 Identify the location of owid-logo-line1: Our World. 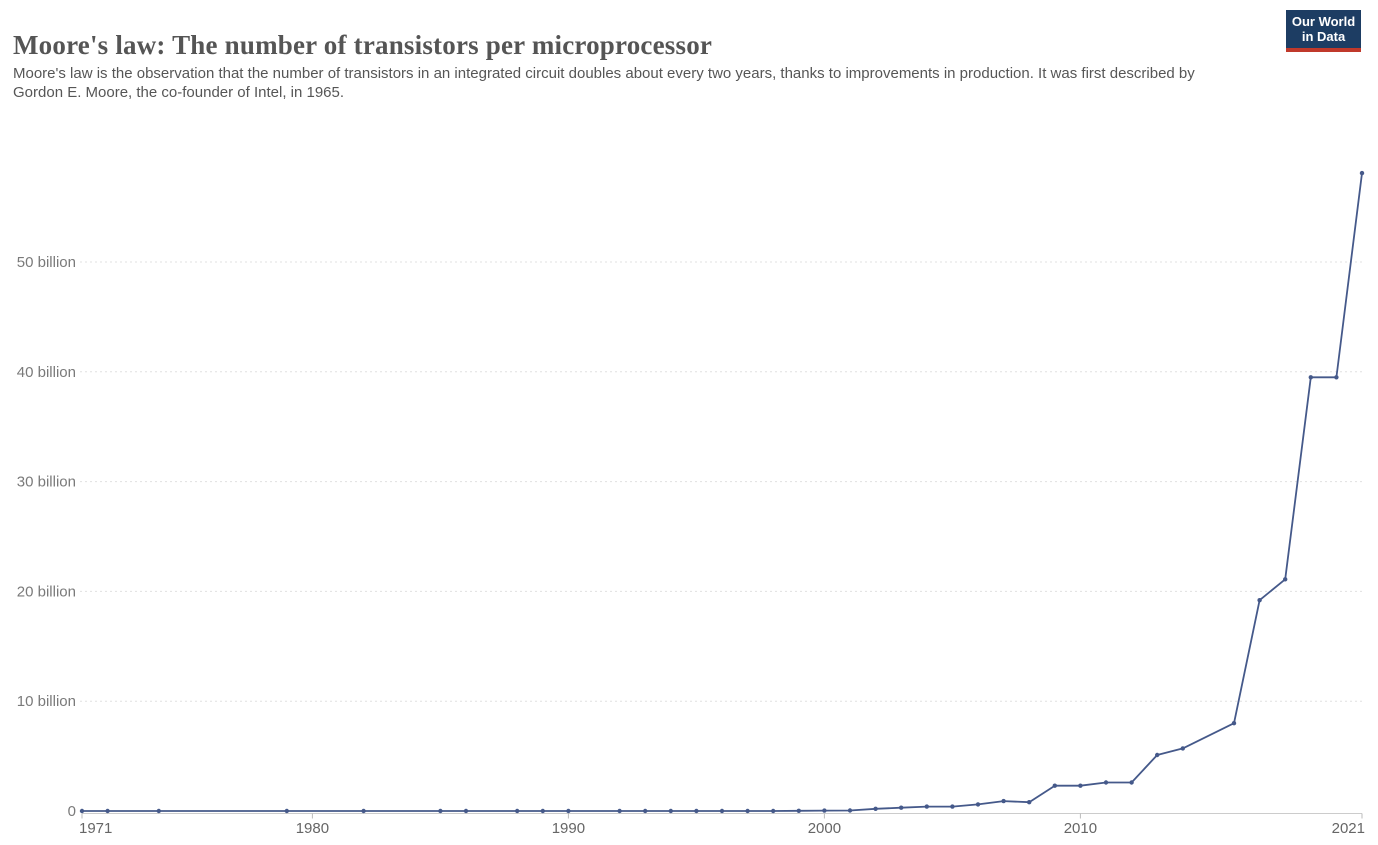
(1323, 21).